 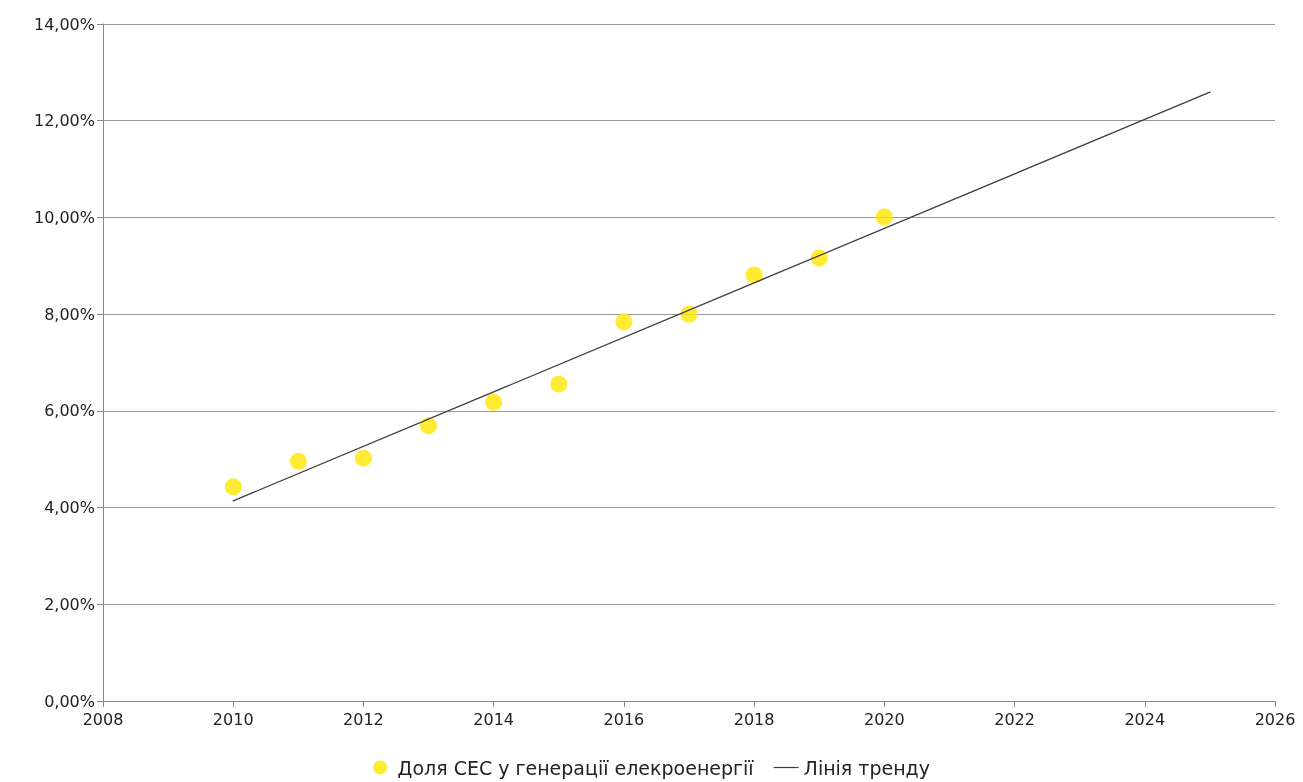 What do you see at coordinates (69, 604) in the screenshot?
I see `y-tick-label: 2,00%` at bounding box center [69, 604].